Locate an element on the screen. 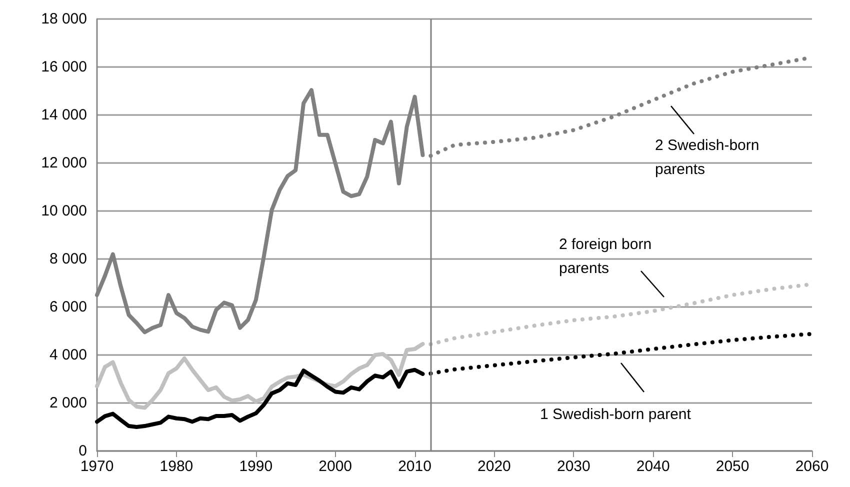 The width and height of the screenshot is (850, 487). y-tick-label: 4 000 is located at coordinates (68, 355).